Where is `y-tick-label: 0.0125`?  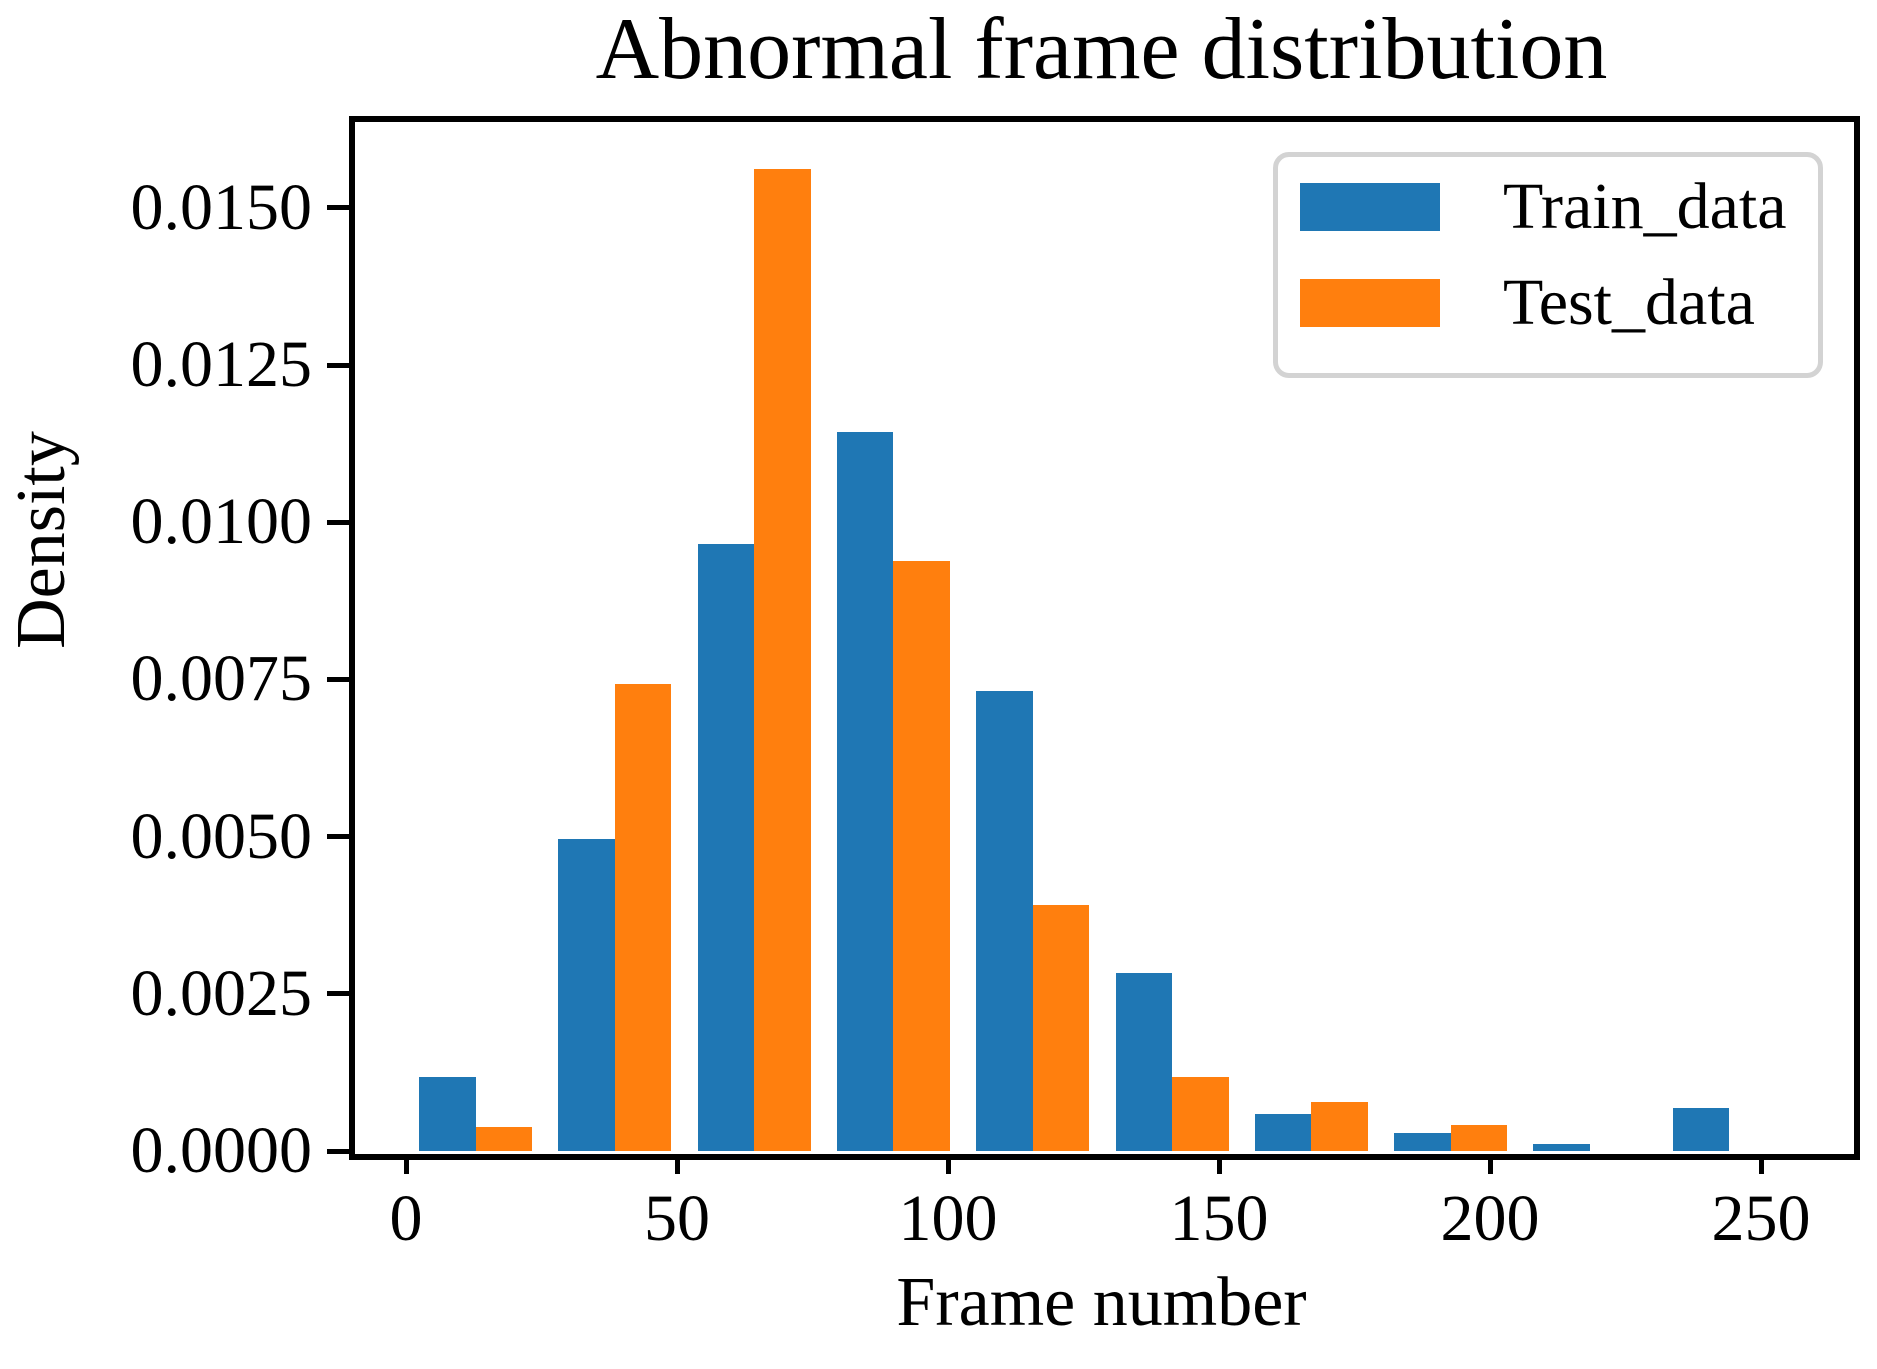 y-tick-label: 0.0125 is located at coordinates (221, 364).